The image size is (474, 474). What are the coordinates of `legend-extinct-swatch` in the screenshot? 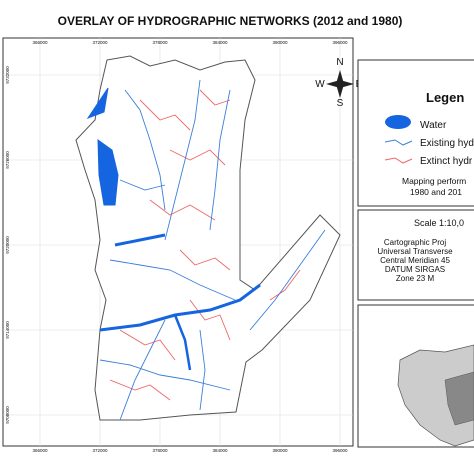 It's located at (398, 160).